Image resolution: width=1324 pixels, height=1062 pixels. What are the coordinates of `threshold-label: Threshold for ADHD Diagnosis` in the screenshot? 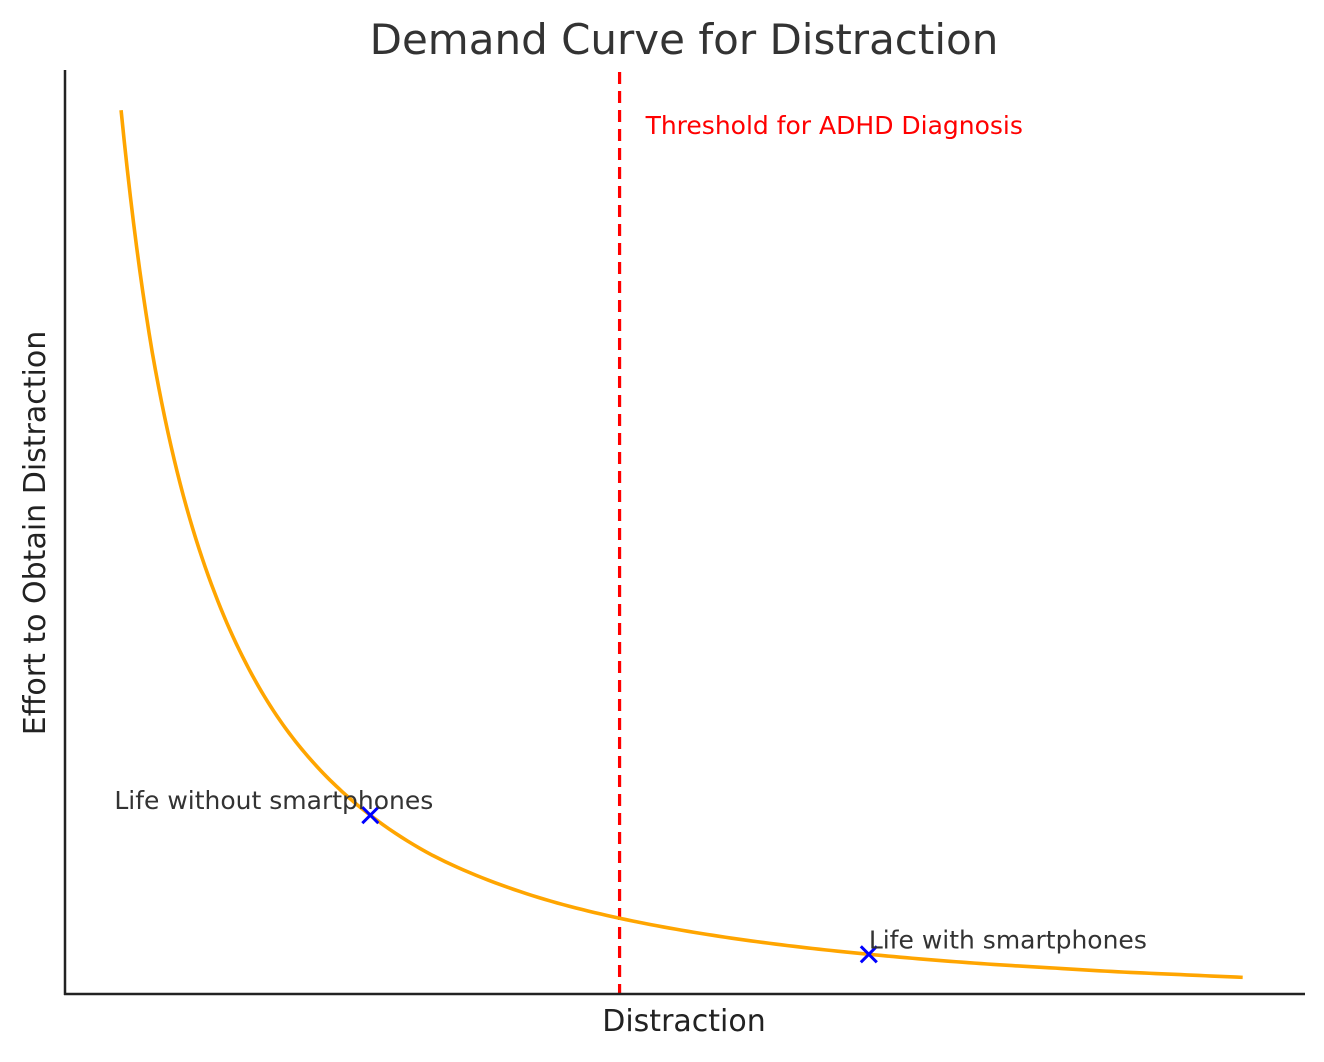 It's located at (834, 125).